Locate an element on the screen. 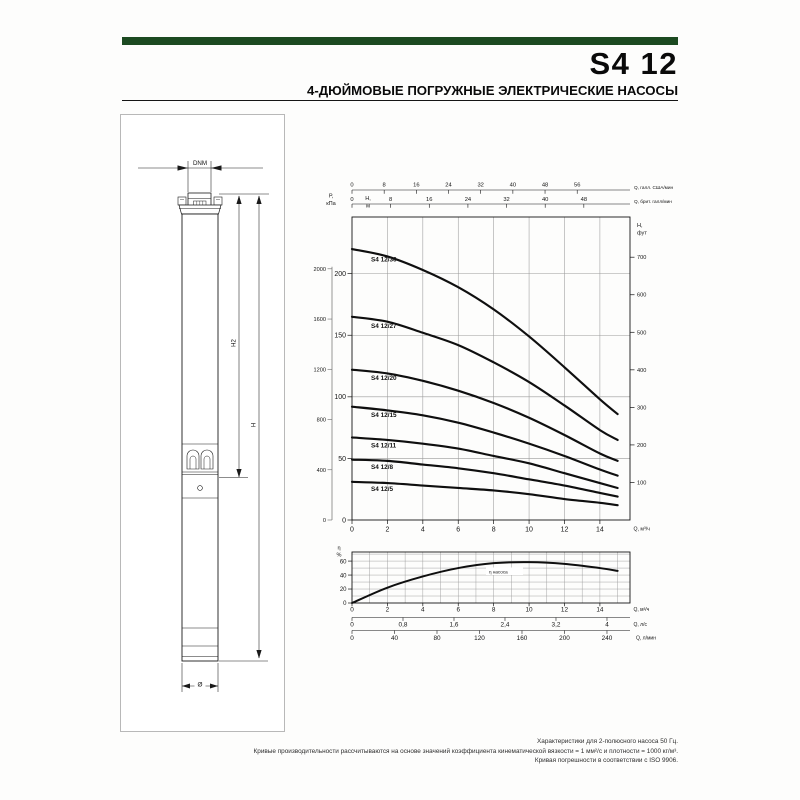 This screenshot has width=800, height=800. h2-label: H2 is located at coordinates (235, 343).